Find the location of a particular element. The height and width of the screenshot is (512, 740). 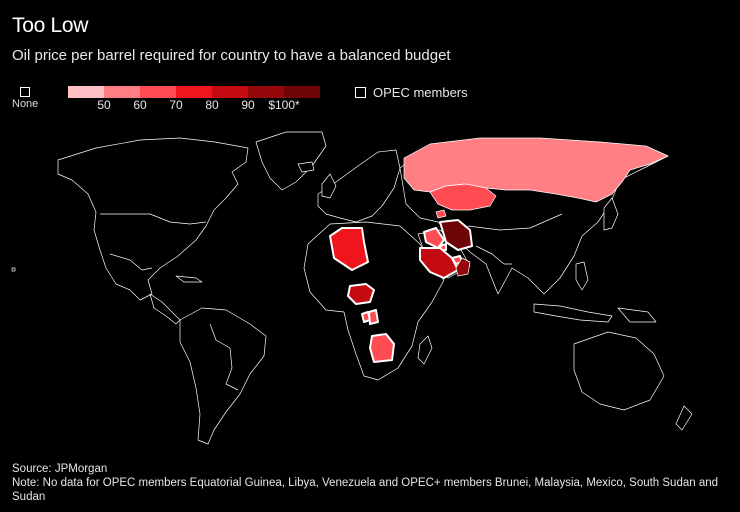

north-america-landmass is located at coordinates (153, 219).